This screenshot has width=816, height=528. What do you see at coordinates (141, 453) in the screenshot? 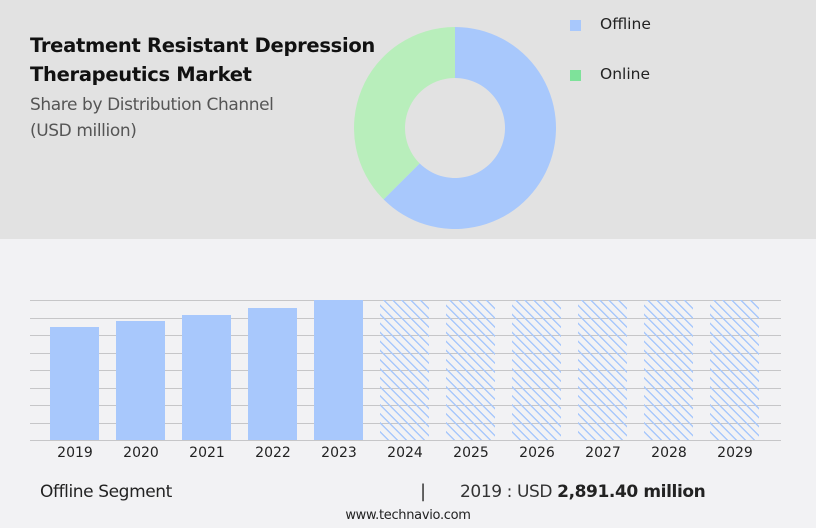
I see `x-axis-label: 2020` at bounding box center [141, 453].